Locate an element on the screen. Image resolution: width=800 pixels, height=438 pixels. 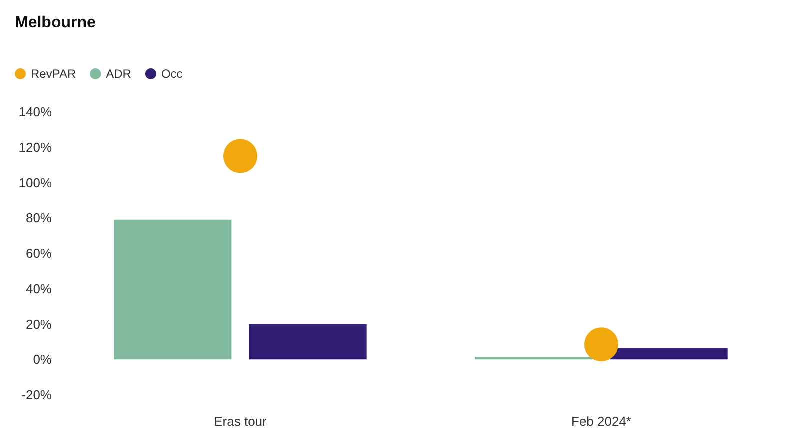
x-tick-label: Eras tour is located at coordinates (241, 421).